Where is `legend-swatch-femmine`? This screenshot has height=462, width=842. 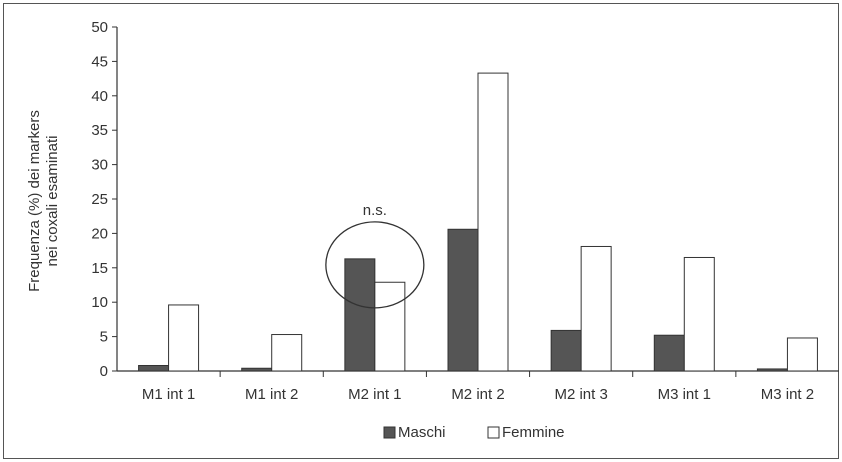 legend-swatch-femmine is located at coordinates (493, 432).